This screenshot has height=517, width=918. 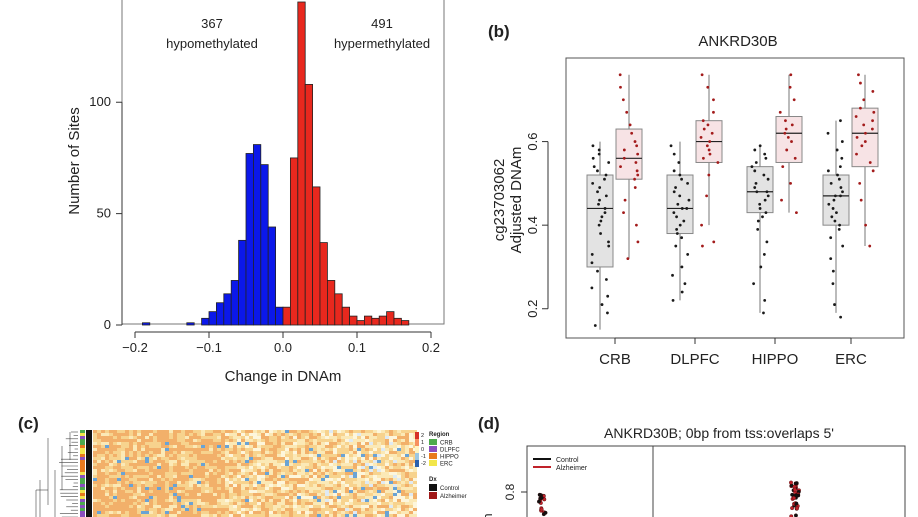 What do you see at coordinates (431, 347) in the screenshot?
I see `histogram-x-tick-label: 0.2` at bounding box center [431, 347].